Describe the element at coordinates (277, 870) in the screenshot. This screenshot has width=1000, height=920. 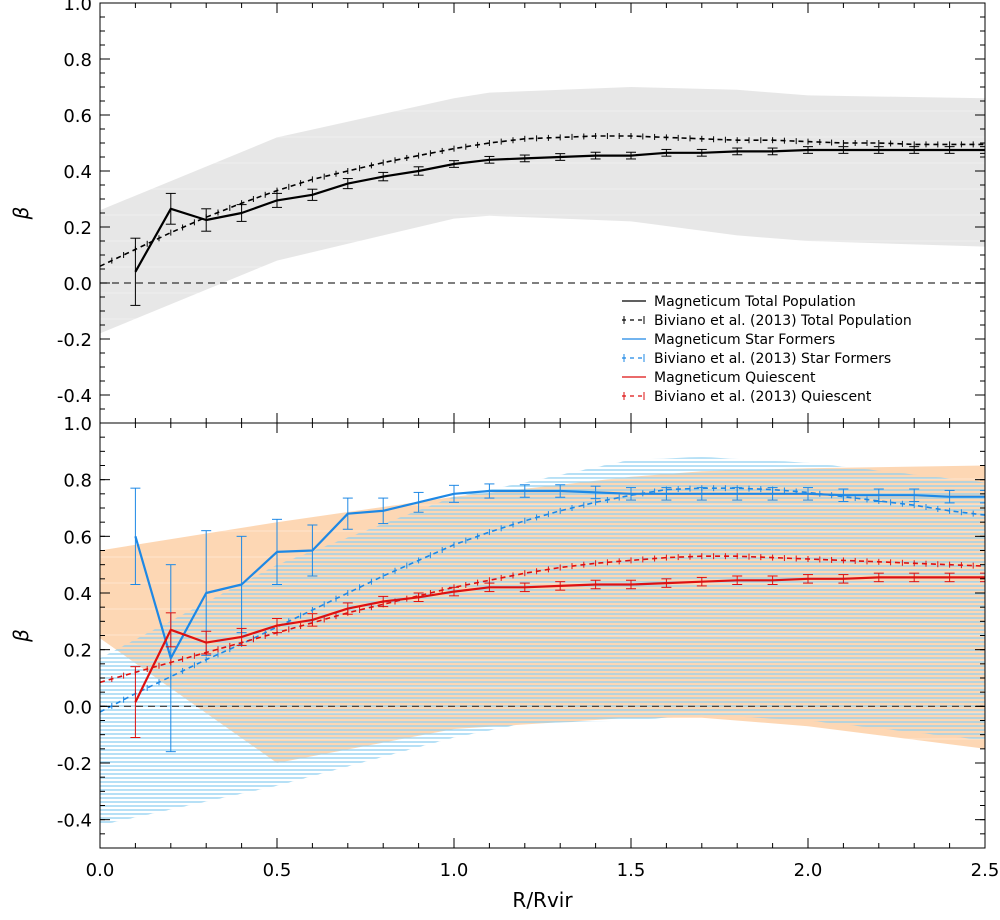
I see `x-tick-label: 0.5` at that location.